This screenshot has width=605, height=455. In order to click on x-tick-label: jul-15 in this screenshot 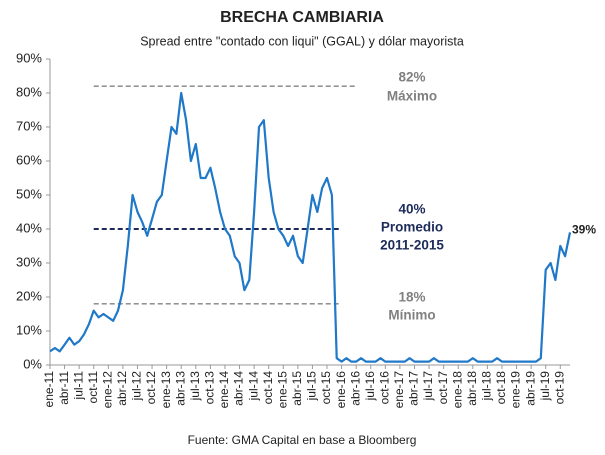, I will do `click(312, 386)`.